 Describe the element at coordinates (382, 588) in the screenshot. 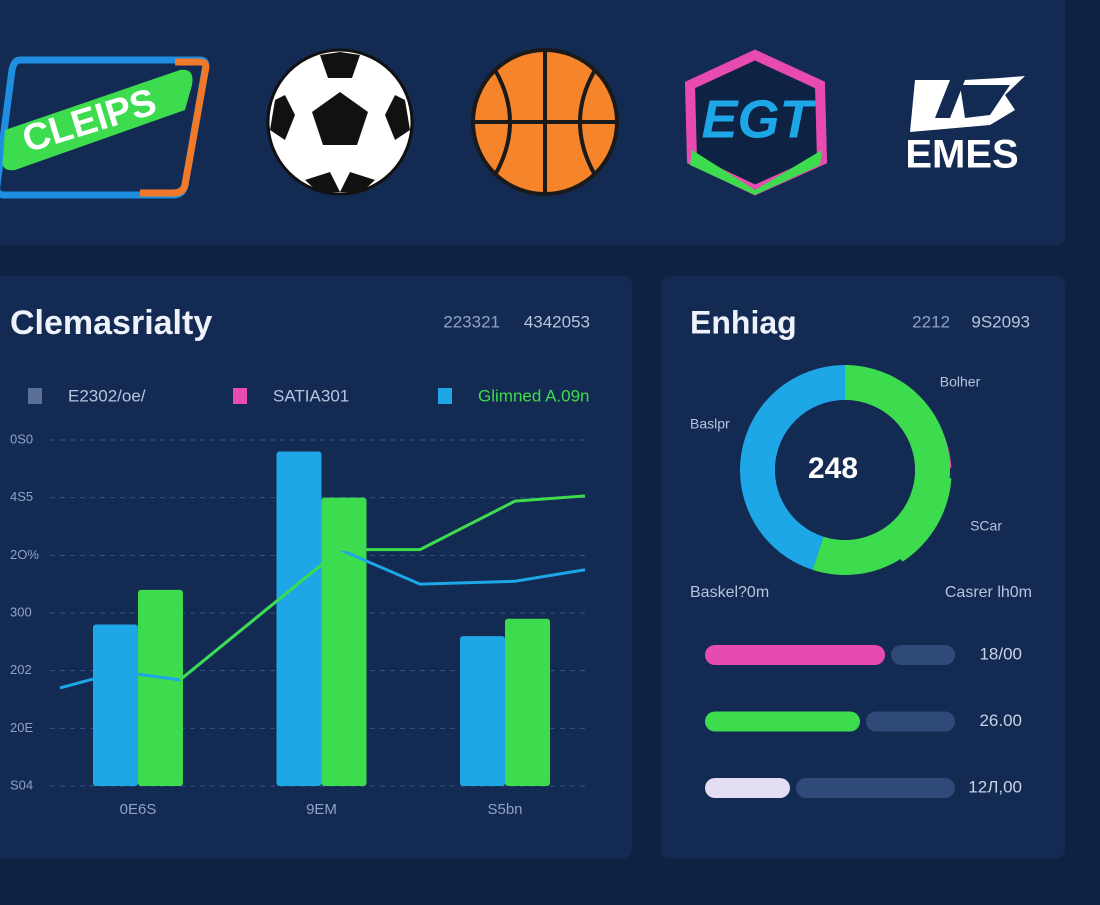

I see `line` at that location.